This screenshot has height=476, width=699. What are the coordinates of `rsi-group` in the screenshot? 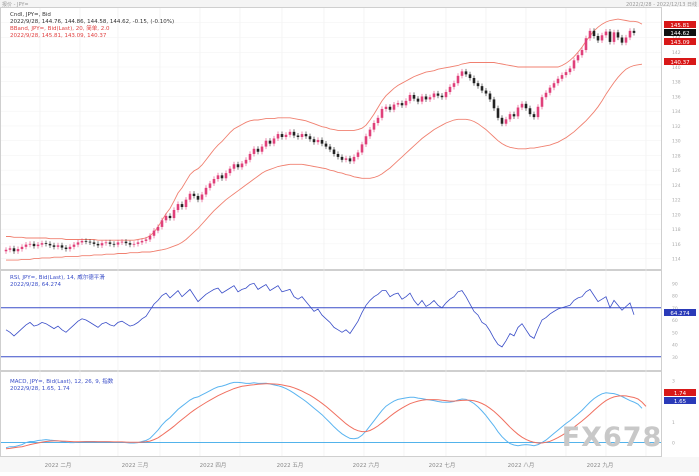 It's located at (320, 315).